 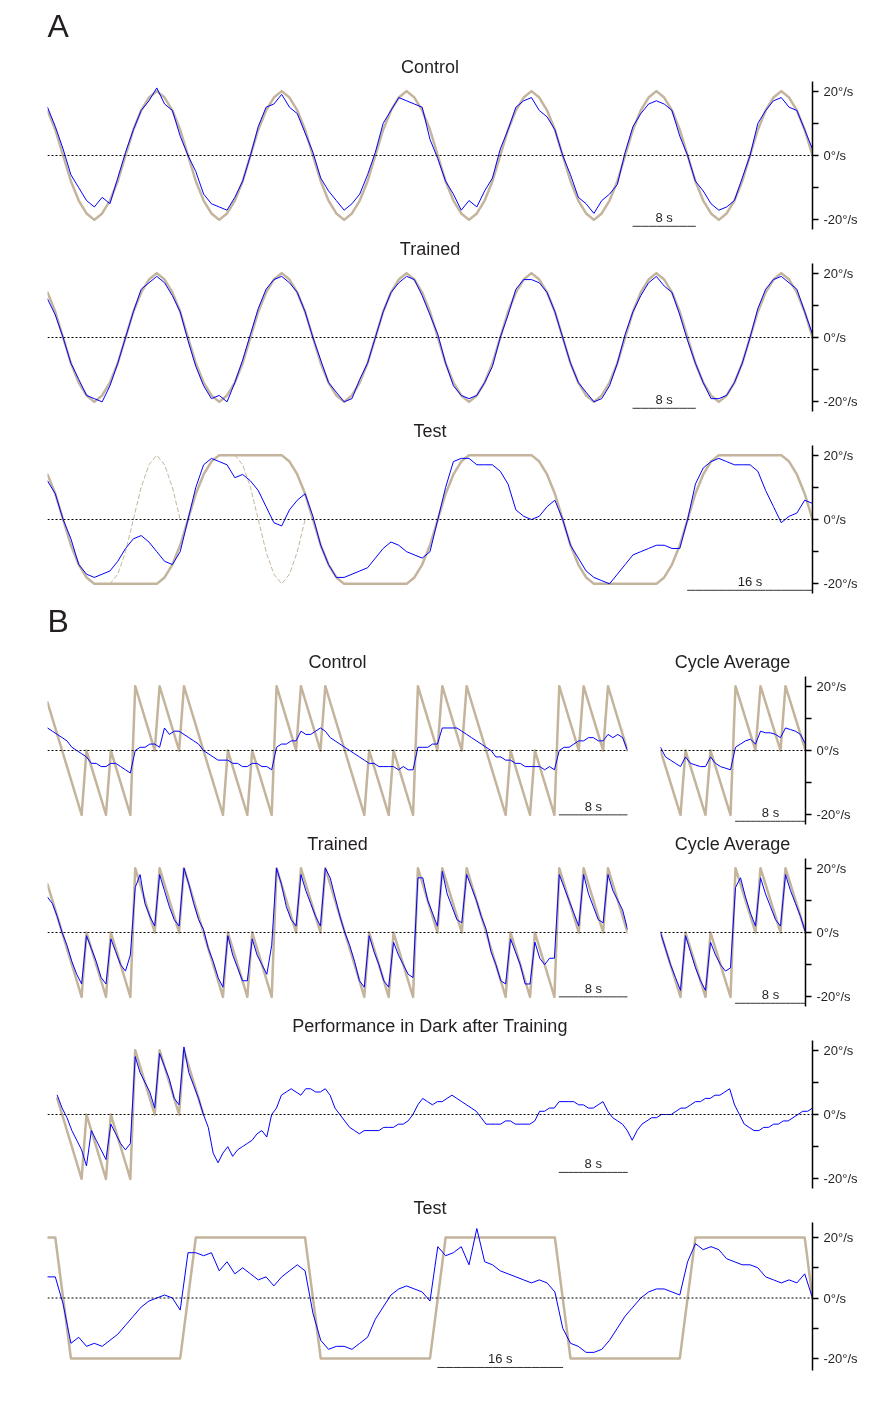 What do you see at coordinates (58, 25) in the screenshot?
I see `text: A` at bounding box center [58, 25].